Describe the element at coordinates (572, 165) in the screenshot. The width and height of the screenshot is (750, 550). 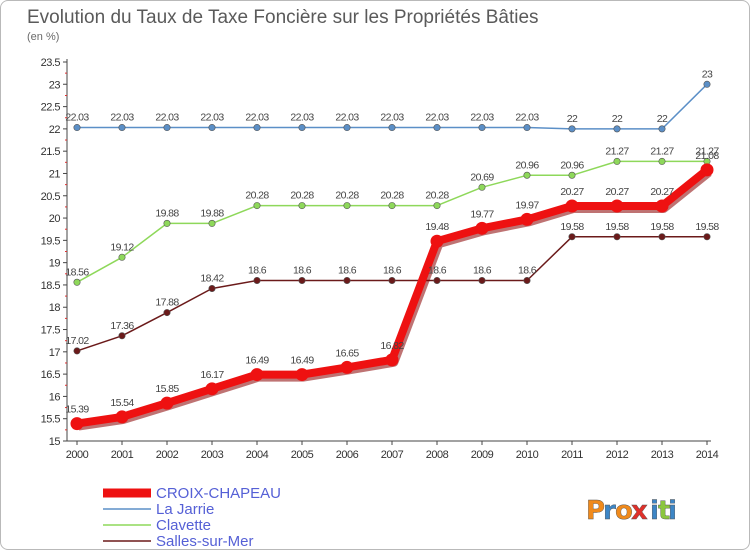
I see `data-label-clavette: 20.96` at that location.